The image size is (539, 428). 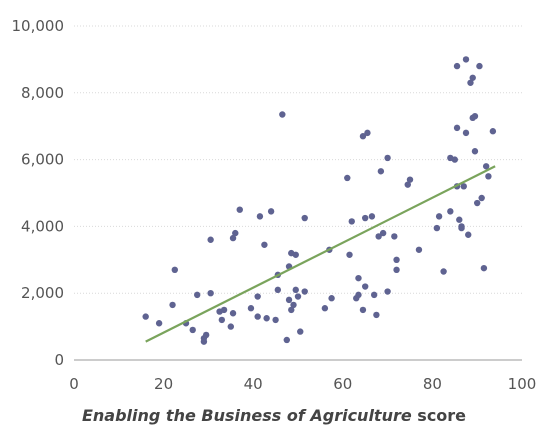 What do you see at coordinates (42, 93) in the screenshot?
I see `y-tick-label: 8,000` at bounding box center [42, 93].